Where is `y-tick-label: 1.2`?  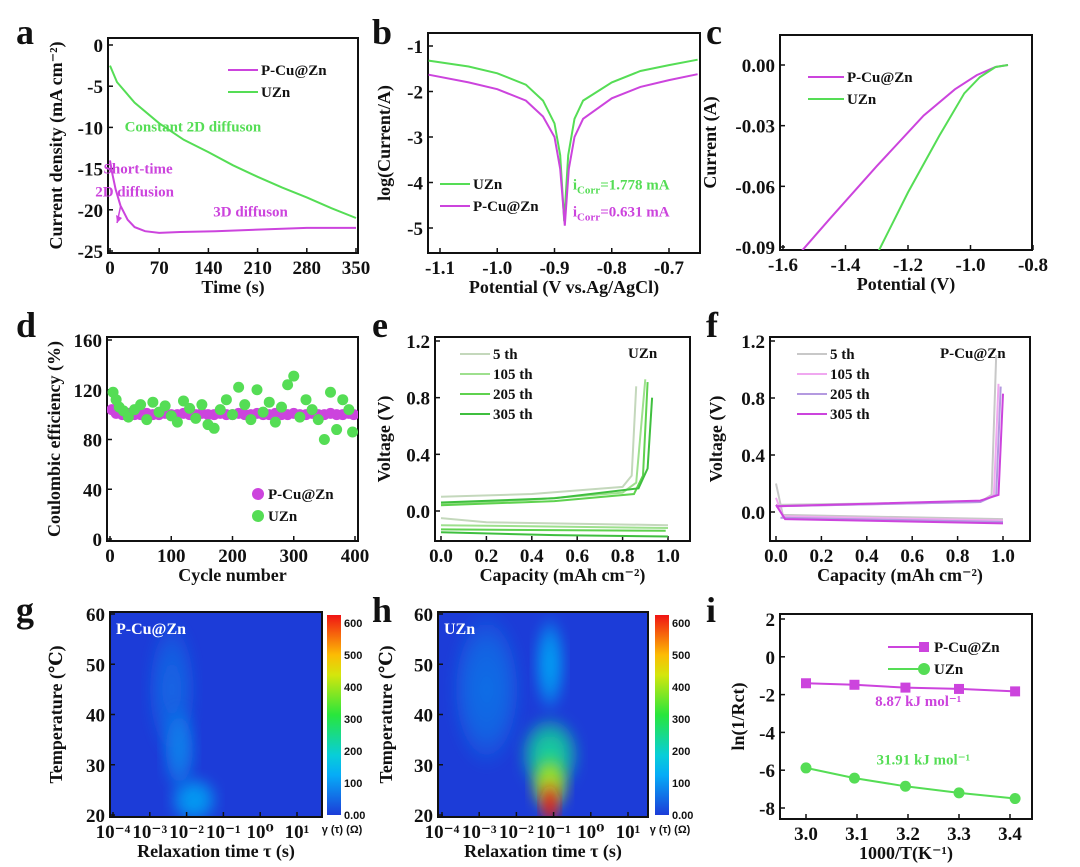 y-tick-label: 1.2 is located at coordinates (753, 342).